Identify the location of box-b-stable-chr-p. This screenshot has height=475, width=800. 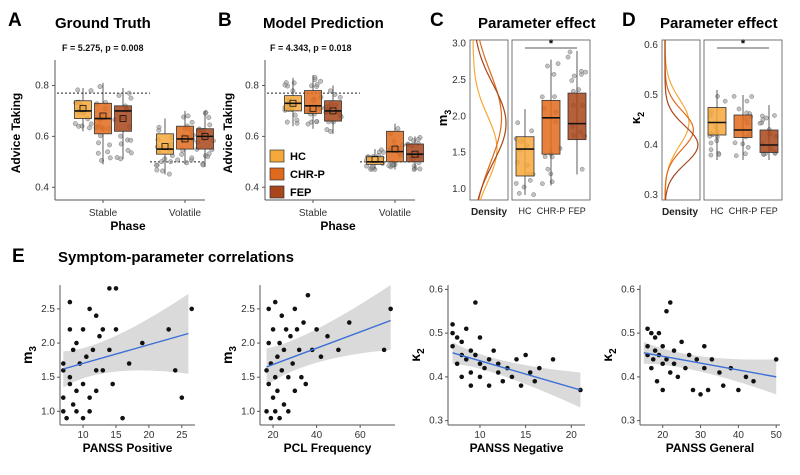
(313, 102).